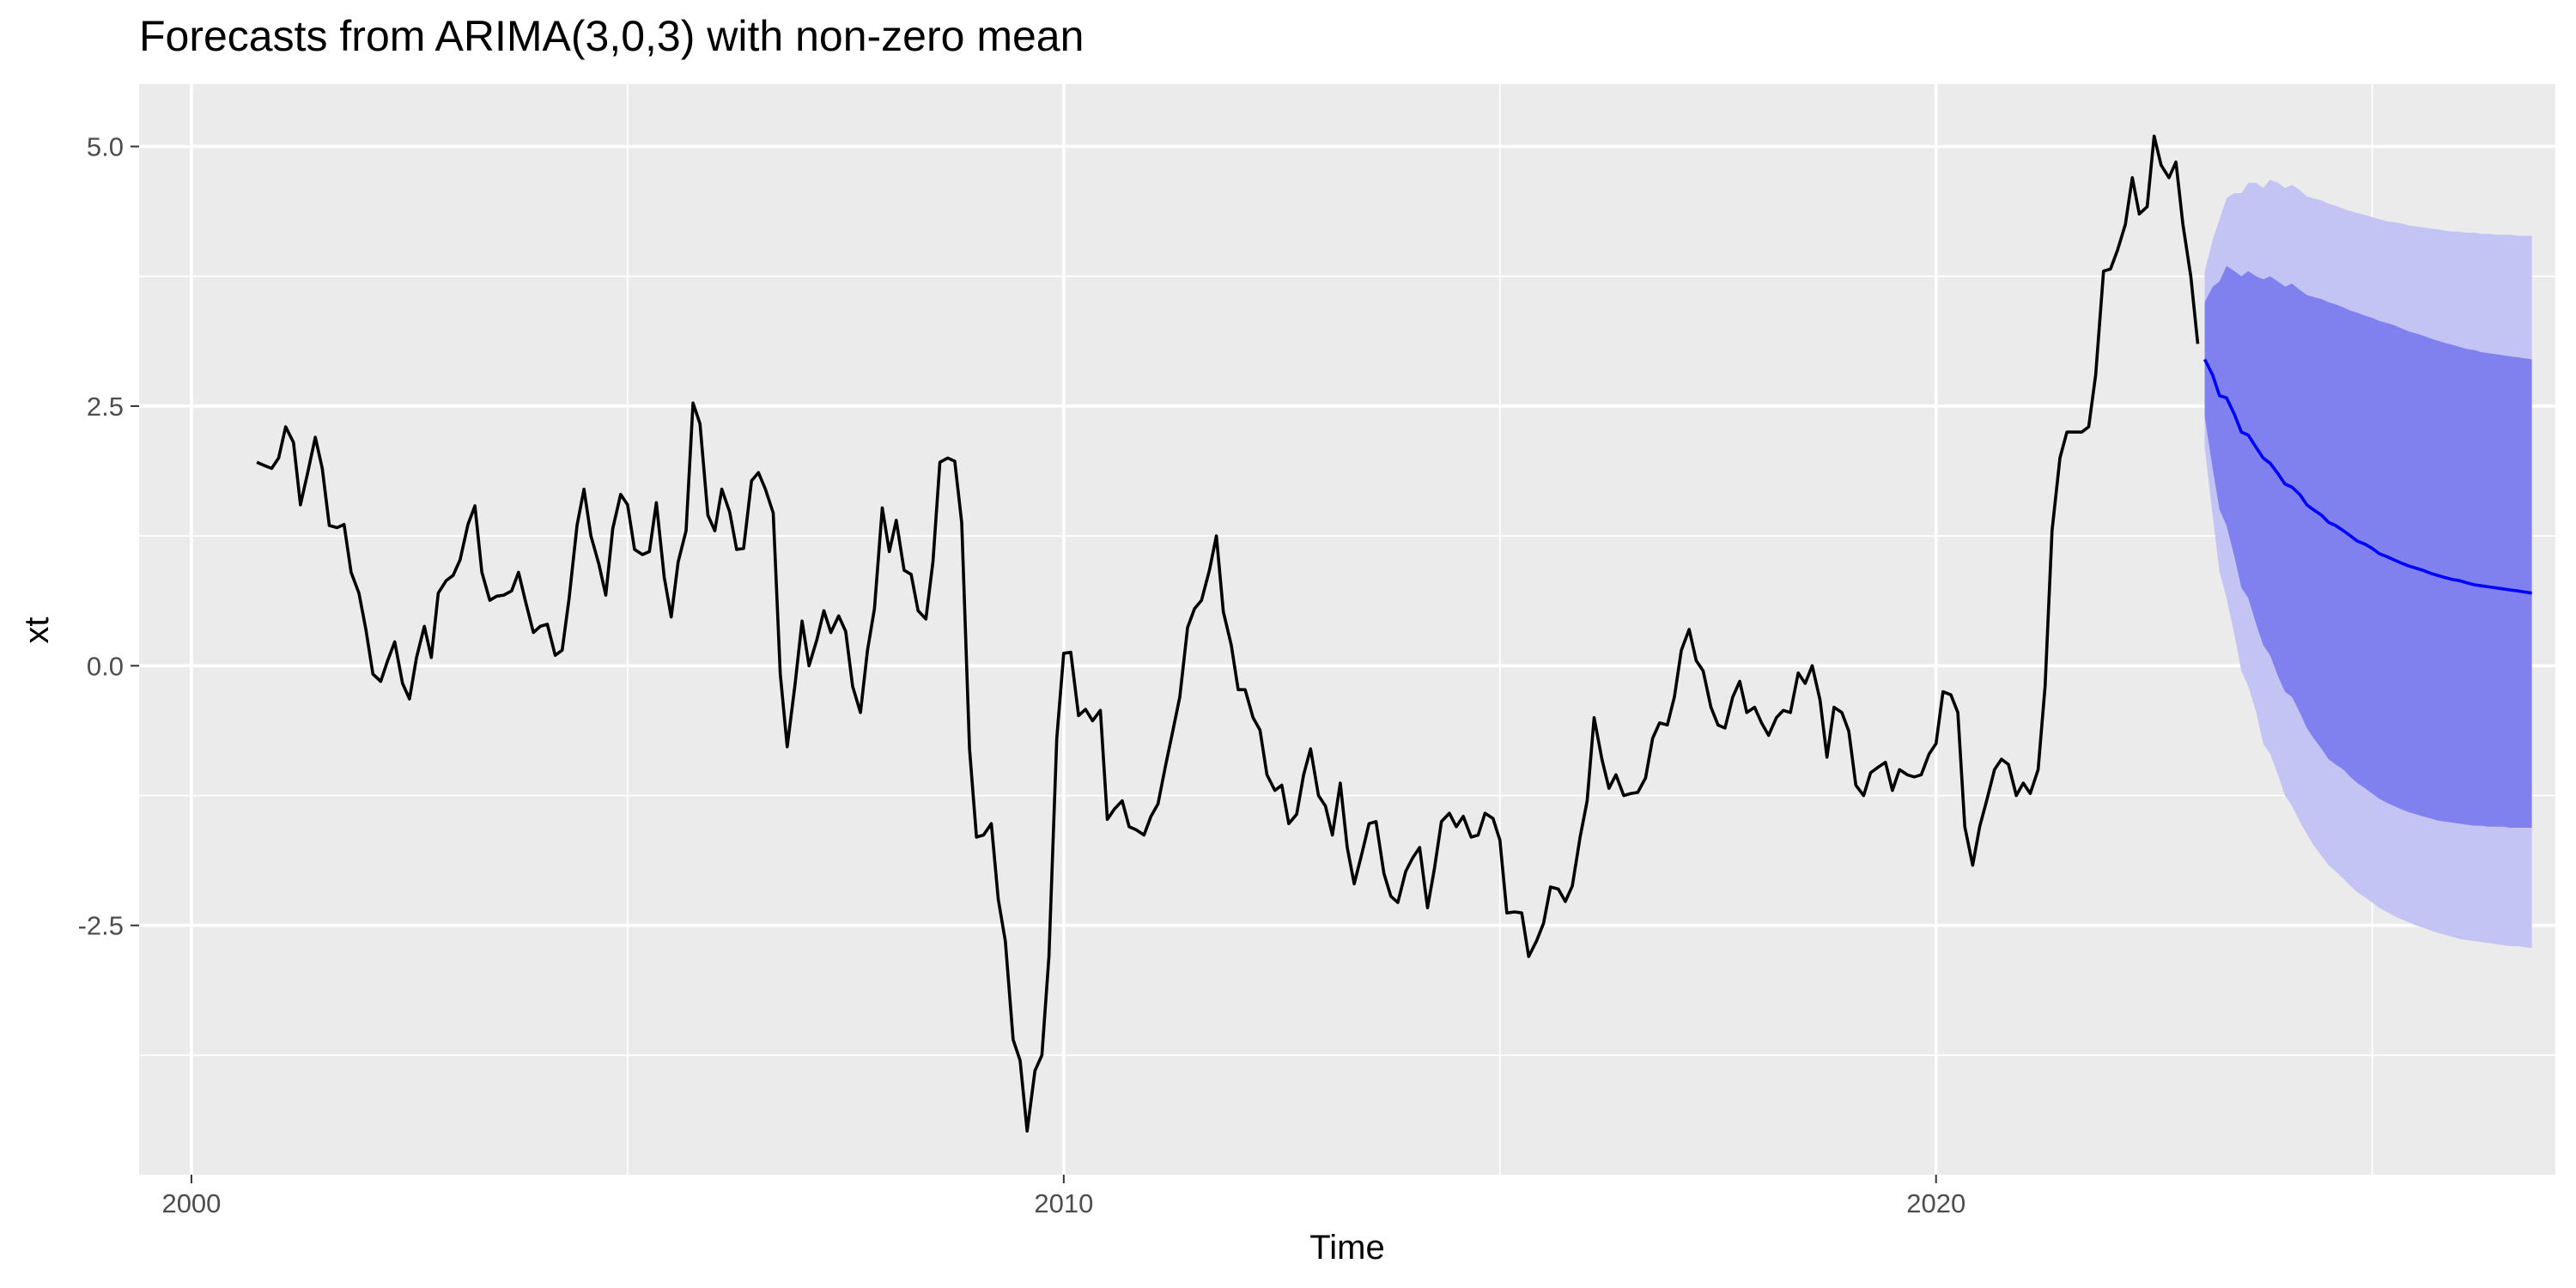  What do you see at coordinates (1936, 1203) in the screenshot?
I see `x-tick-label: 2020` at bounding box center [1936, 1203].